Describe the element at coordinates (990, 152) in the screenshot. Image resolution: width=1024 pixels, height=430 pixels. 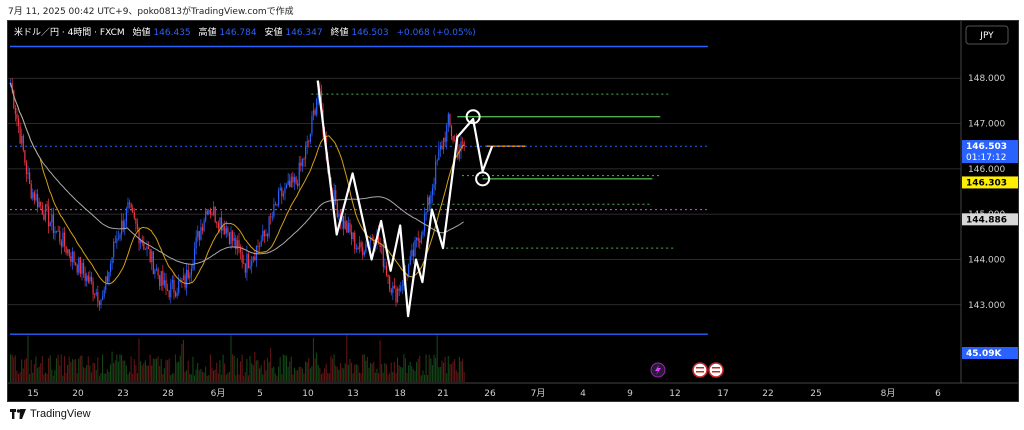
I see `current-price-tag-bg` at that location.